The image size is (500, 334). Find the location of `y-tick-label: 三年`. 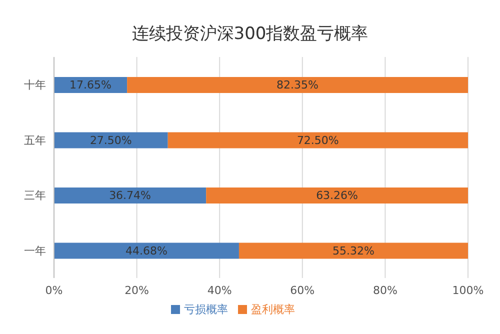

y-tick-label: 三年 is located at coordinates (35, 195).